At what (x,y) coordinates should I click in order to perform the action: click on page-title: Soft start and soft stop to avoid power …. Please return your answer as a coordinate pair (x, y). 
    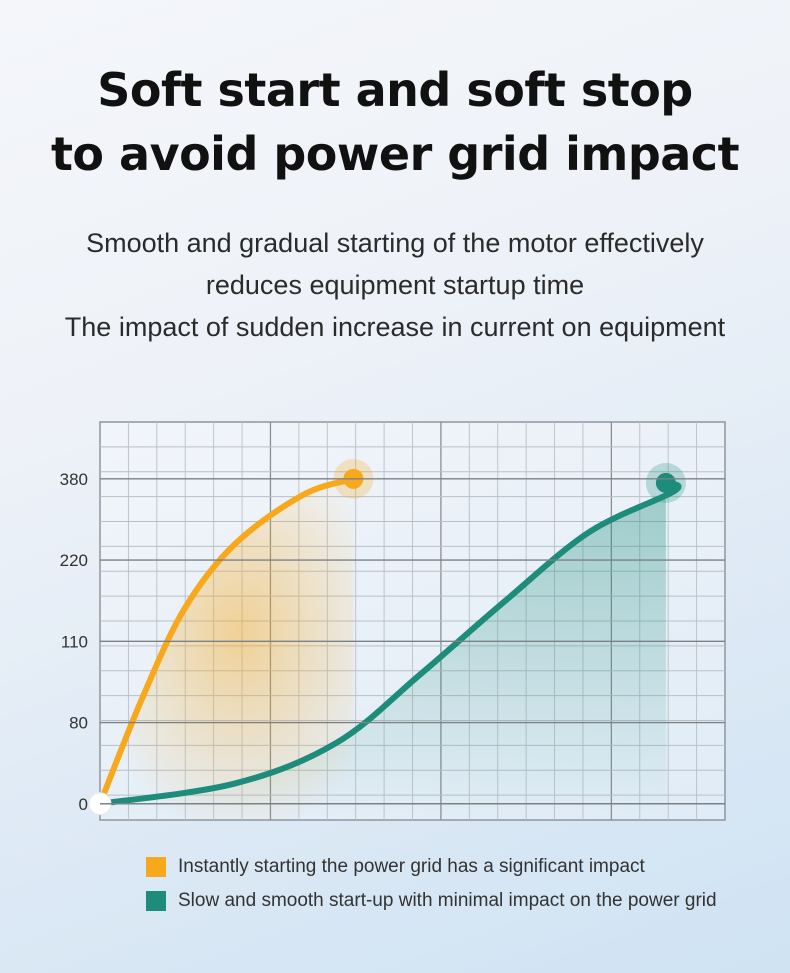
    Looking at the image, I should click on (395, 122).